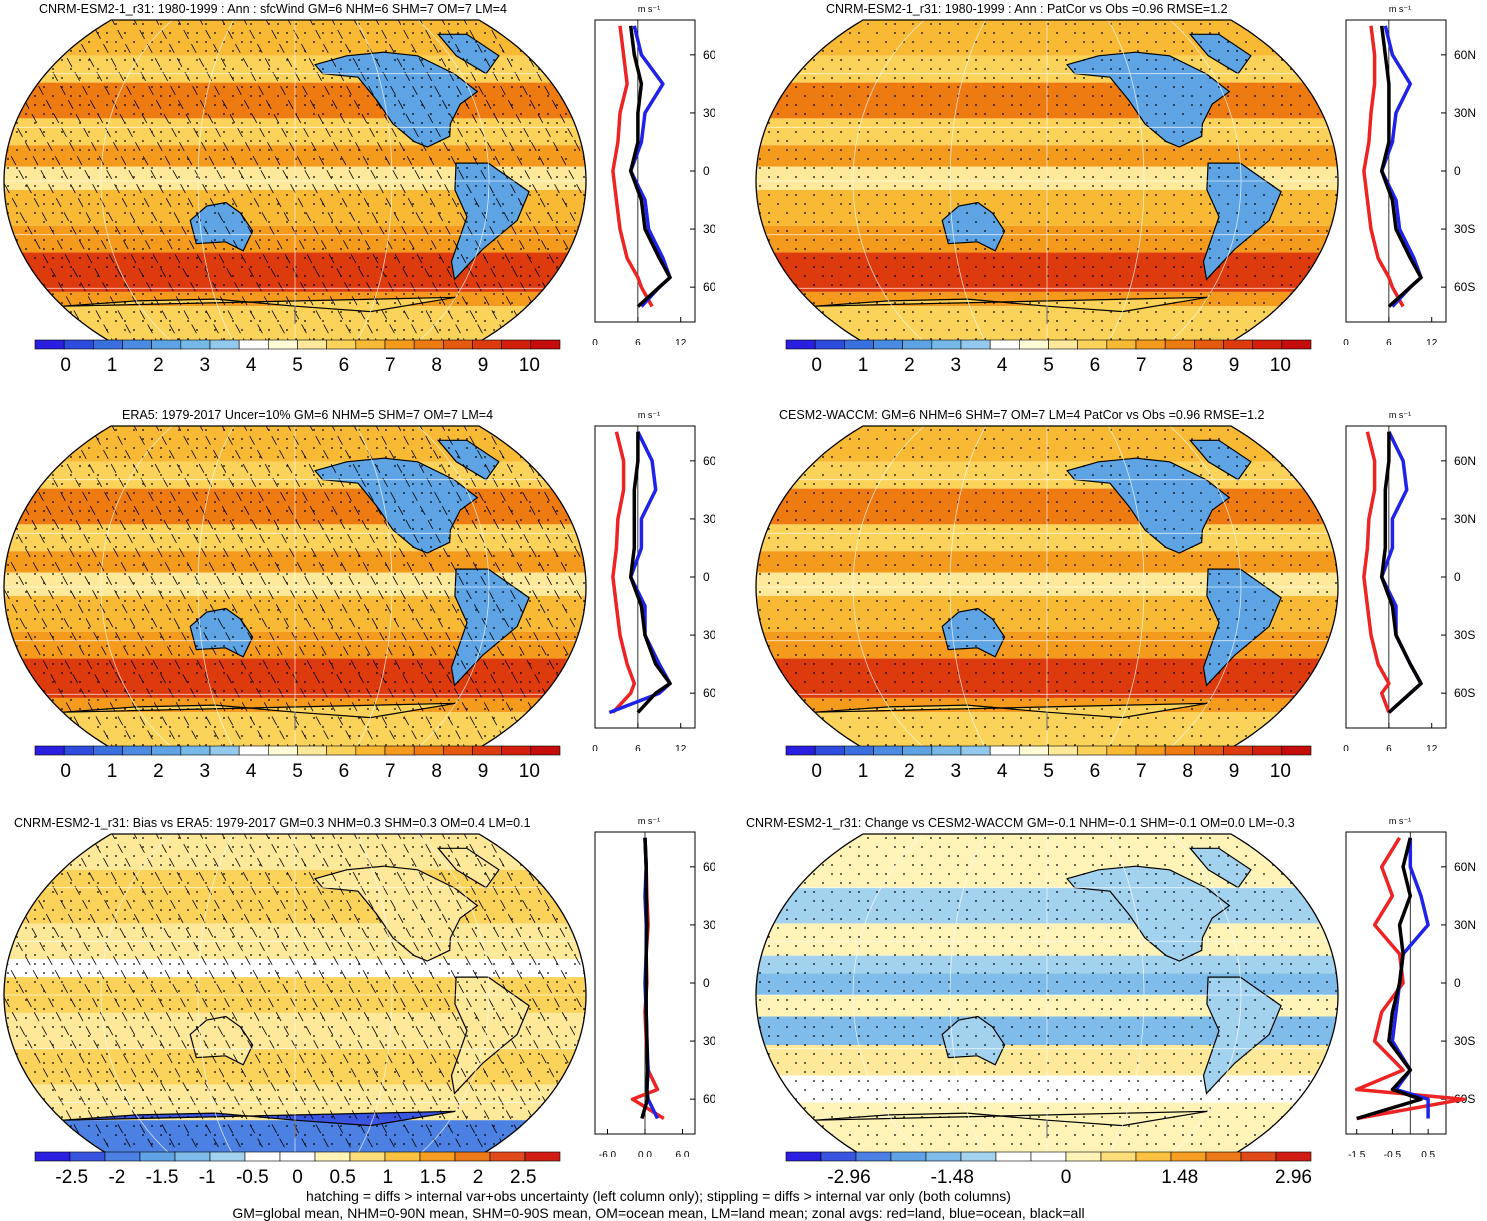  I want to click on colorbar-label: -2.5, so click(71, 1177).